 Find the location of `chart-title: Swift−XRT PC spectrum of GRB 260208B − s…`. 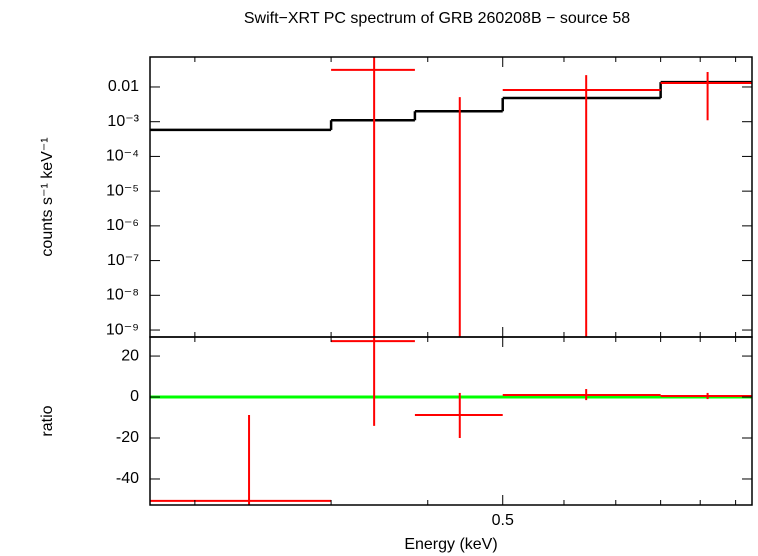

chart-title: Swift−XRT PC spectrum of GRB 260208B − s… is located at coordinates (437, 18).